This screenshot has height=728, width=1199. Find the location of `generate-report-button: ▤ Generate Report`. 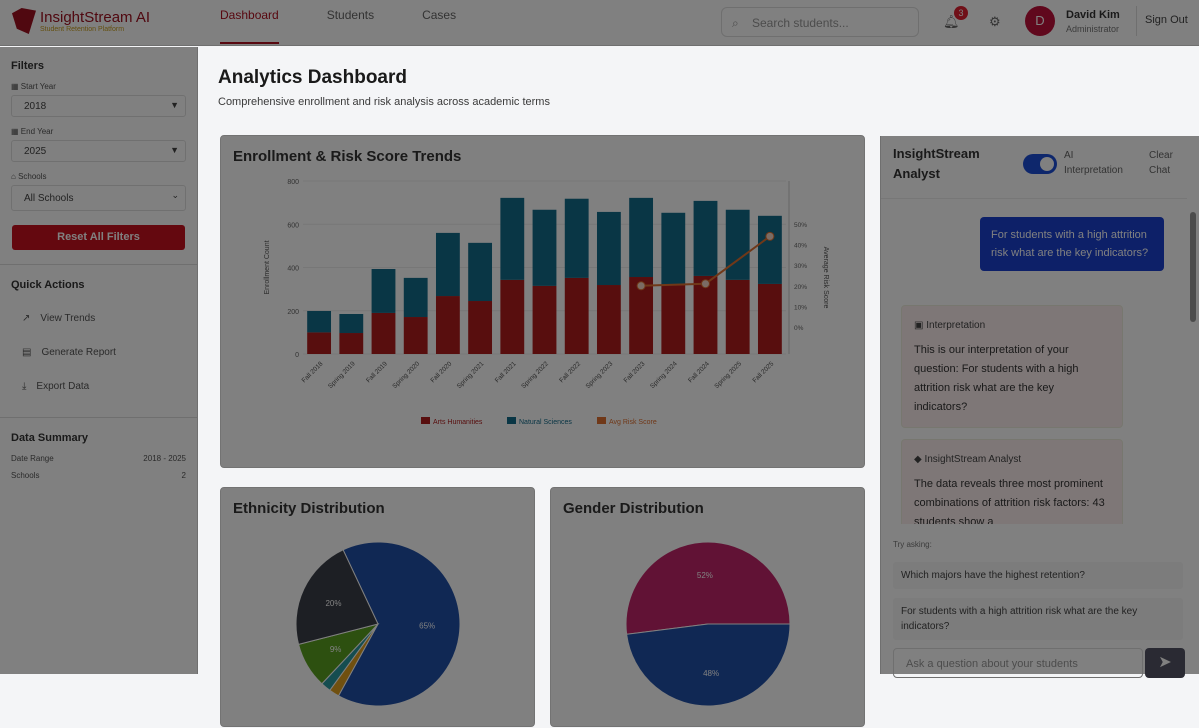

generate-report-button: ▤ Generate Report is located at coordinates (109, 352).